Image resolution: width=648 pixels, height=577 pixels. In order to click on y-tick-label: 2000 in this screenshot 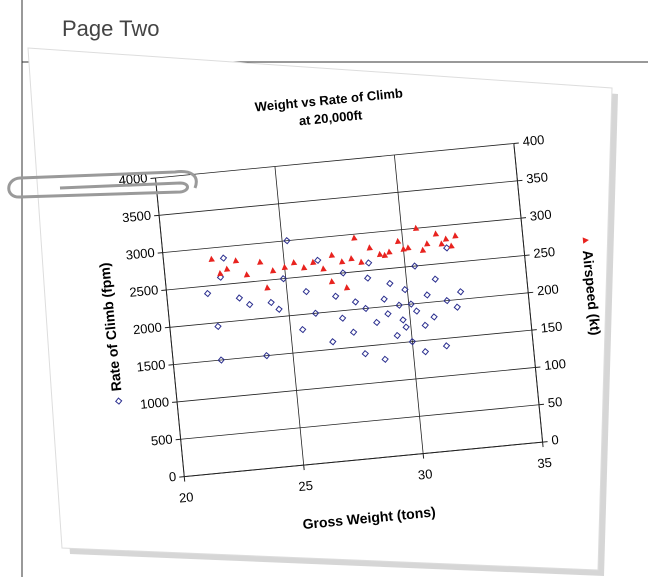, I will do `click(147, 329)`.